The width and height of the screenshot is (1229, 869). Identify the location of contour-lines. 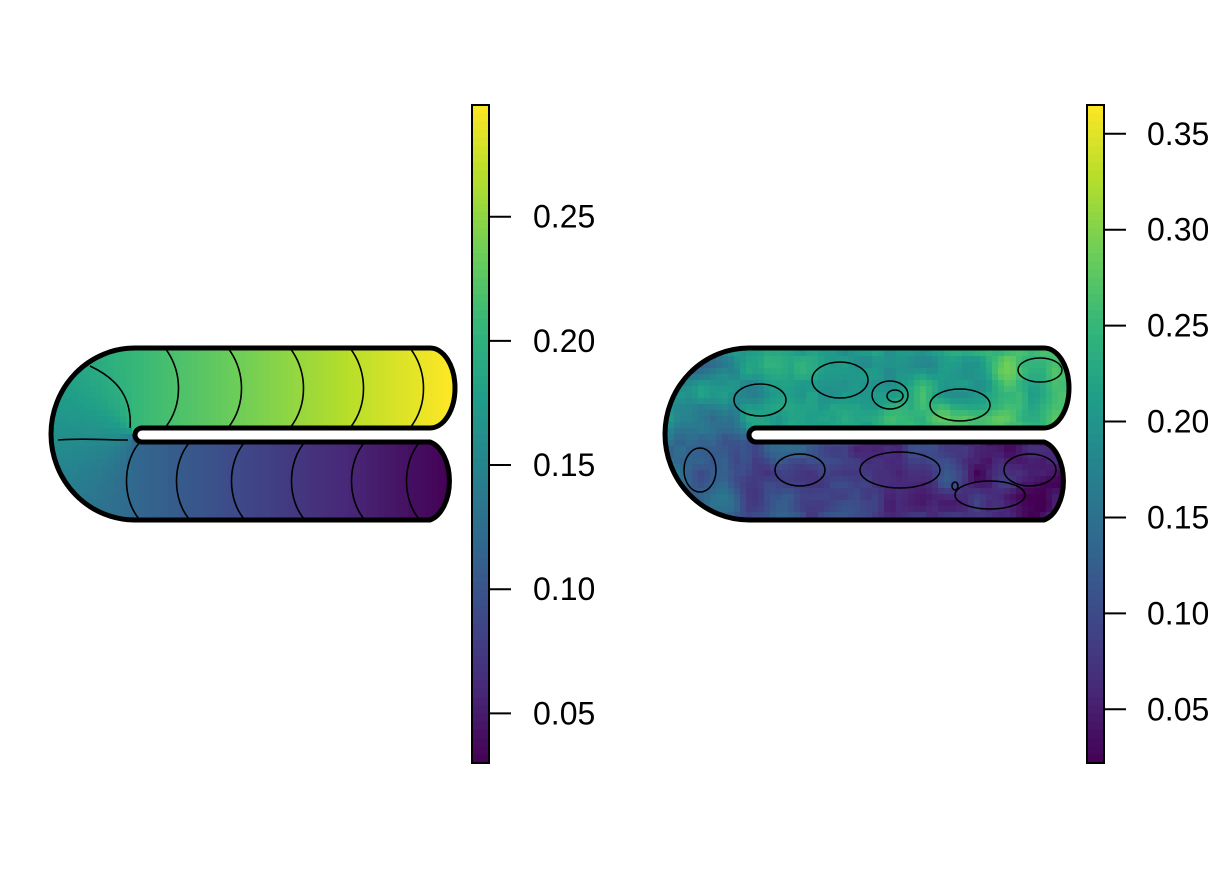
(241, 434).